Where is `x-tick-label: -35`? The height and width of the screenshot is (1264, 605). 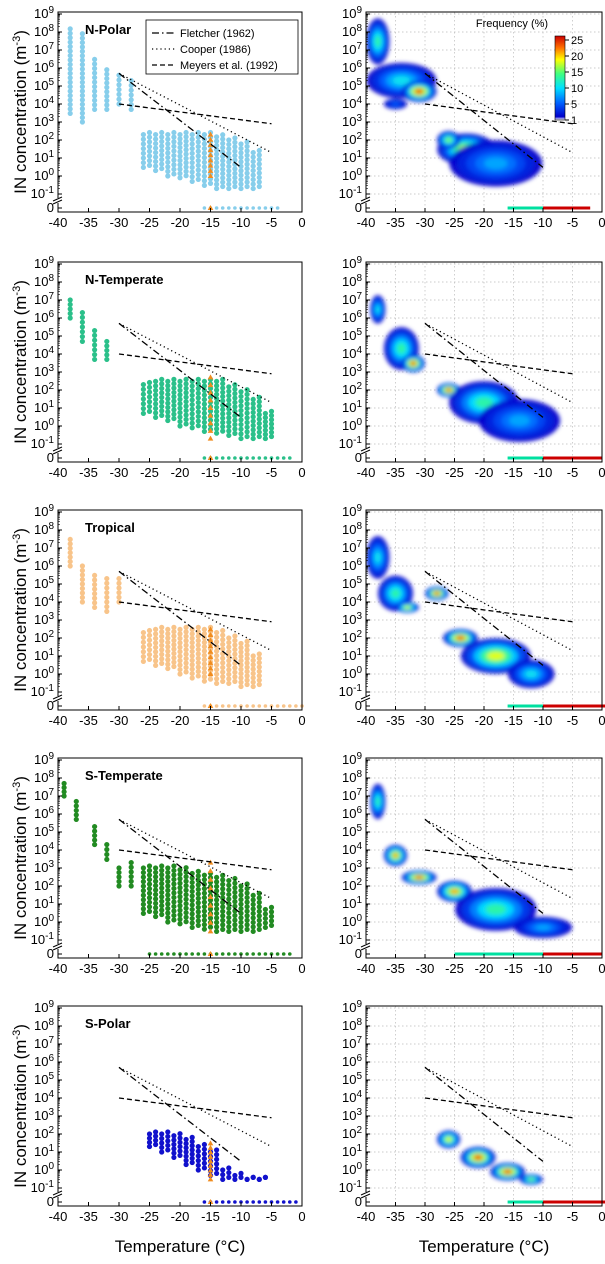
x-tick-label: -35 is located at coordinates (395, 472).